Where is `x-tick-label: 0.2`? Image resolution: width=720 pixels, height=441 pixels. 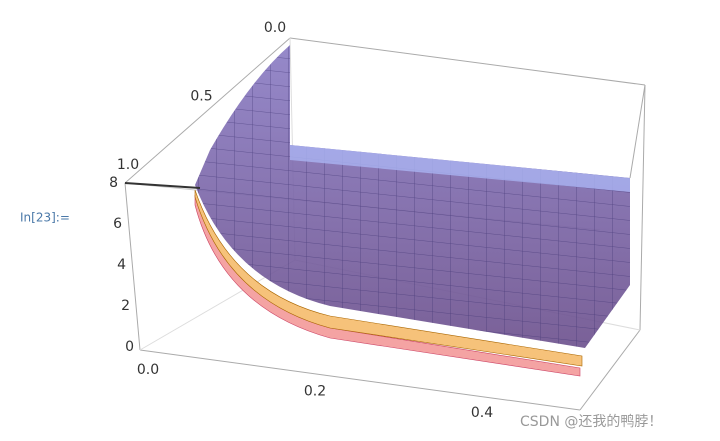
x-tick-label: 0.2 is located at coordinates (315, 392).